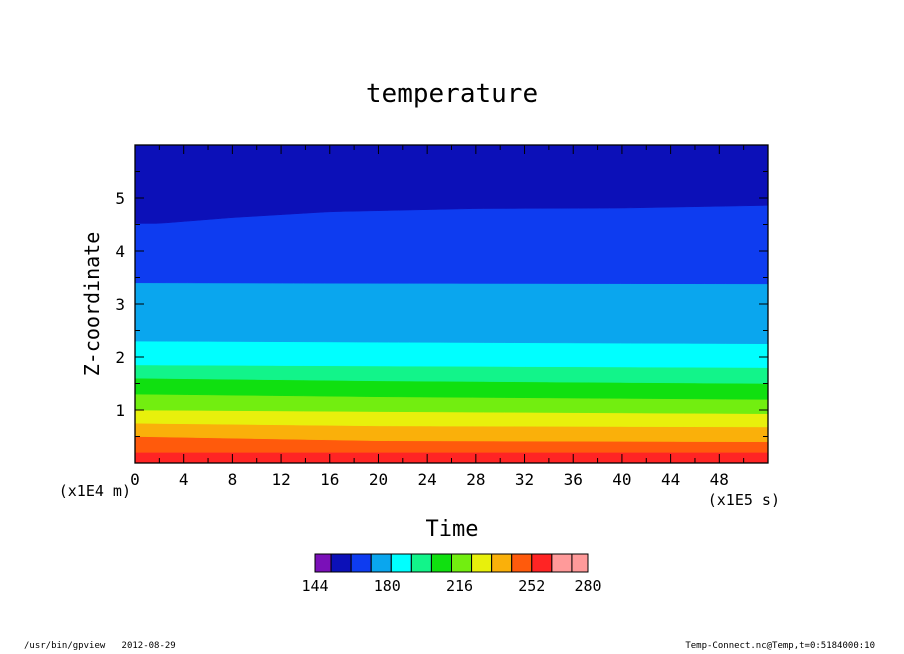 The height and width of the screenshot is (654, 904). What do you see at coordinates (120, 251) in the screenshot?
I see `y-tick-label: 4` at bounding box center [120, 251].